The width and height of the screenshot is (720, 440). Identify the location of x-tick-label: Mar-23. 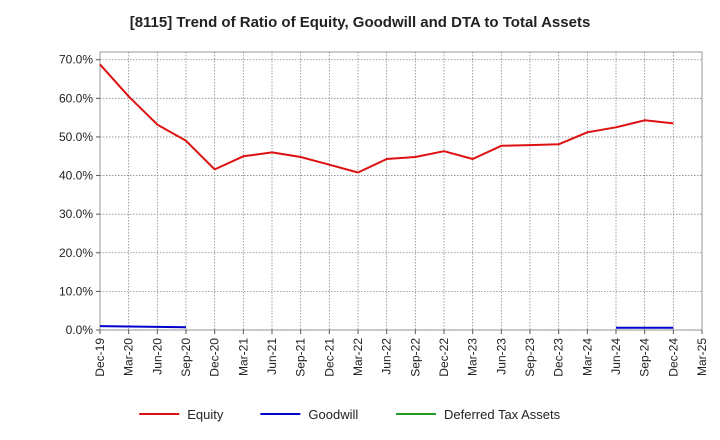
(473, 357).